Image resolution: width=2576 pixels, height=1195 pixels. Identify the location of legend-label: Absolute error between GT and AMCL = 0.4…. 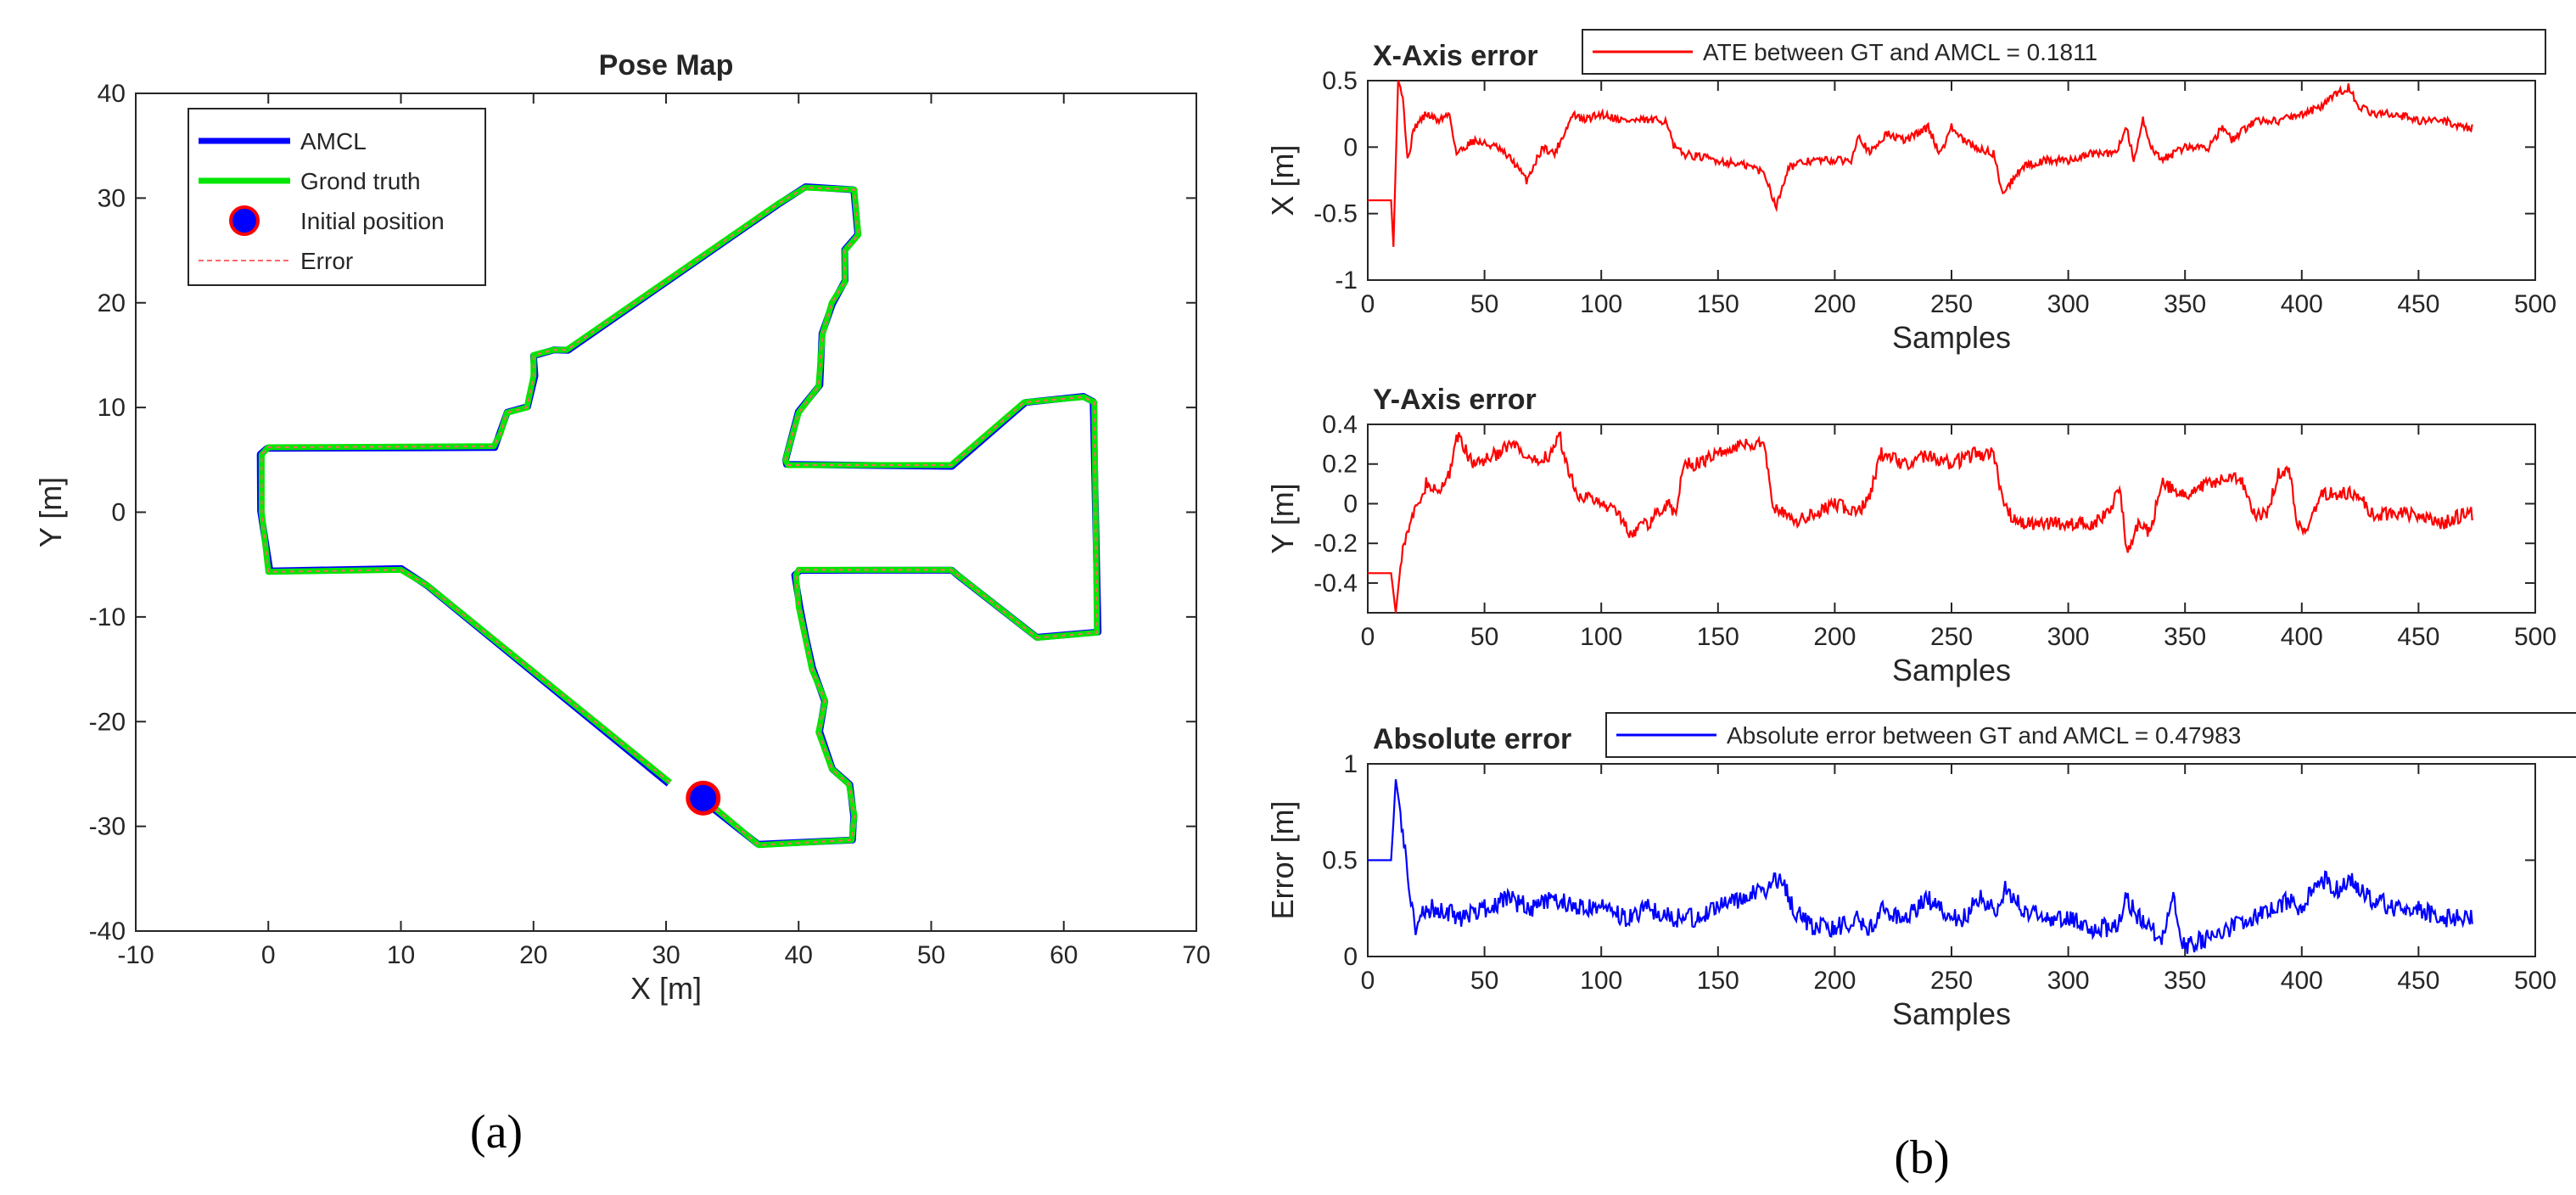
(1984, 735).